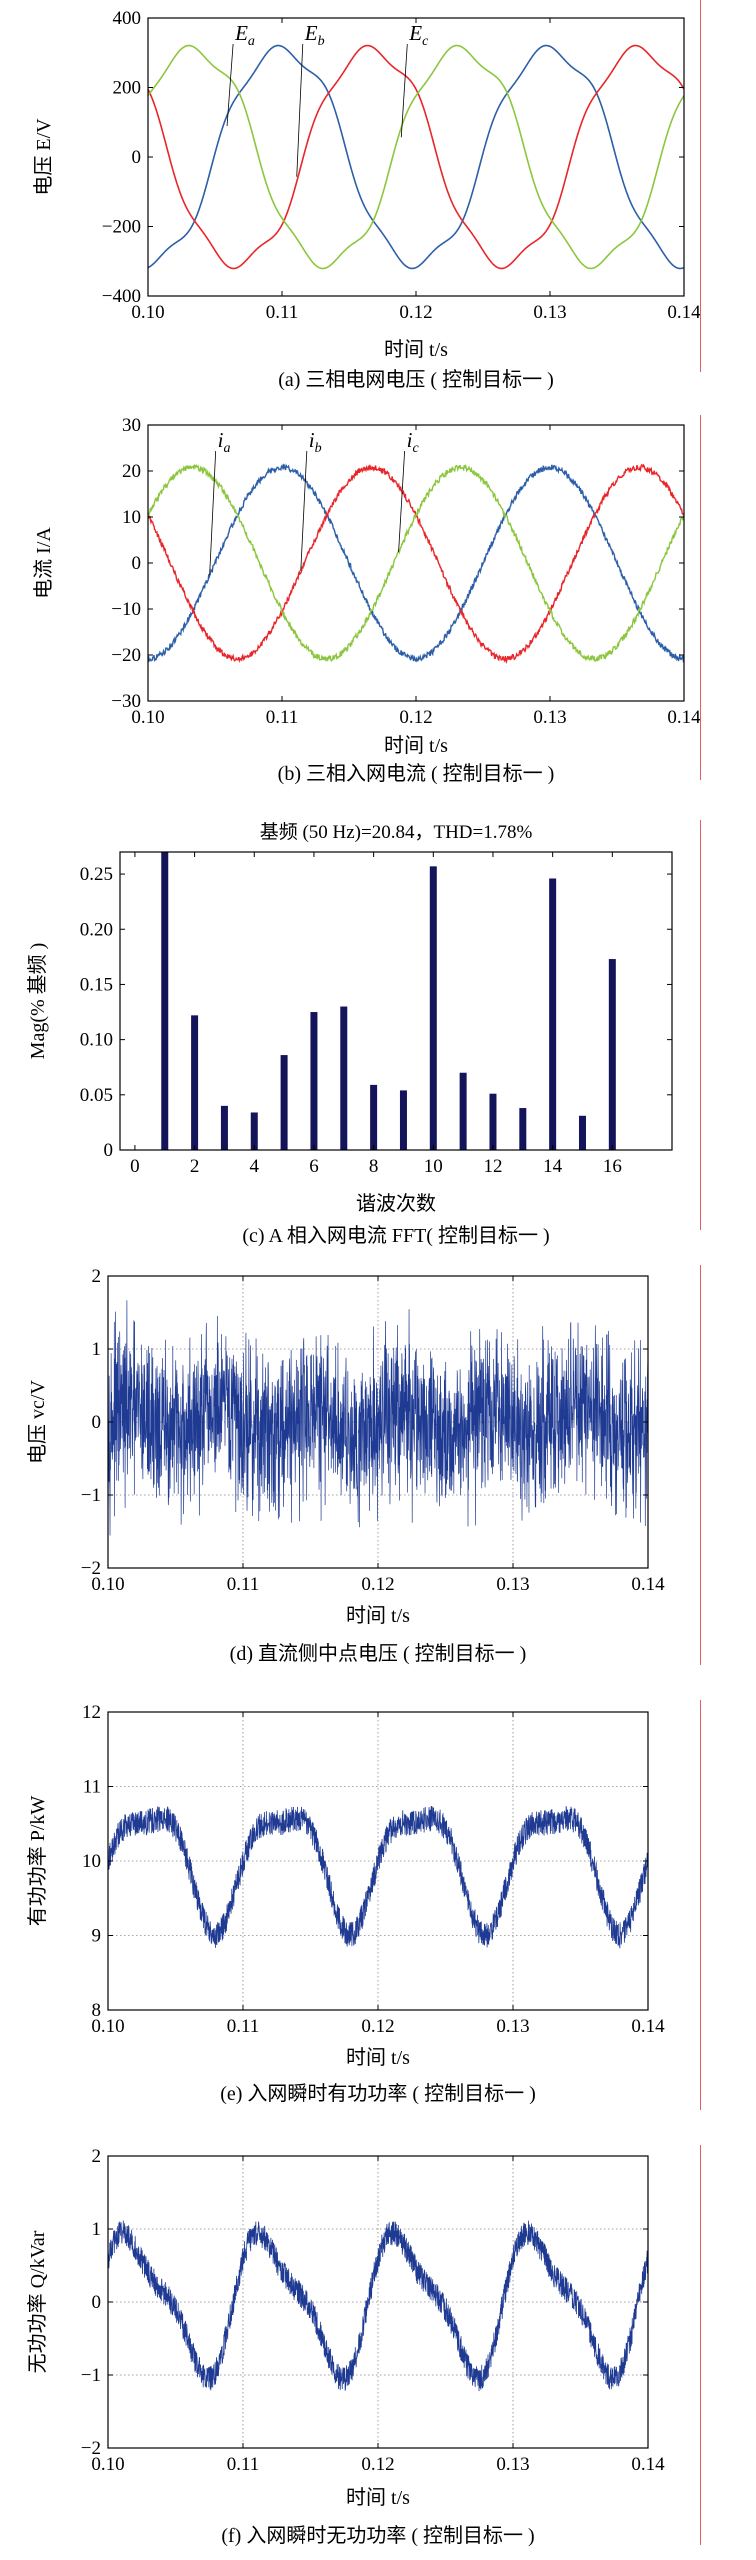  I want to click on y-axis-label: 有功功率 P/kW, so click(37, 1861).